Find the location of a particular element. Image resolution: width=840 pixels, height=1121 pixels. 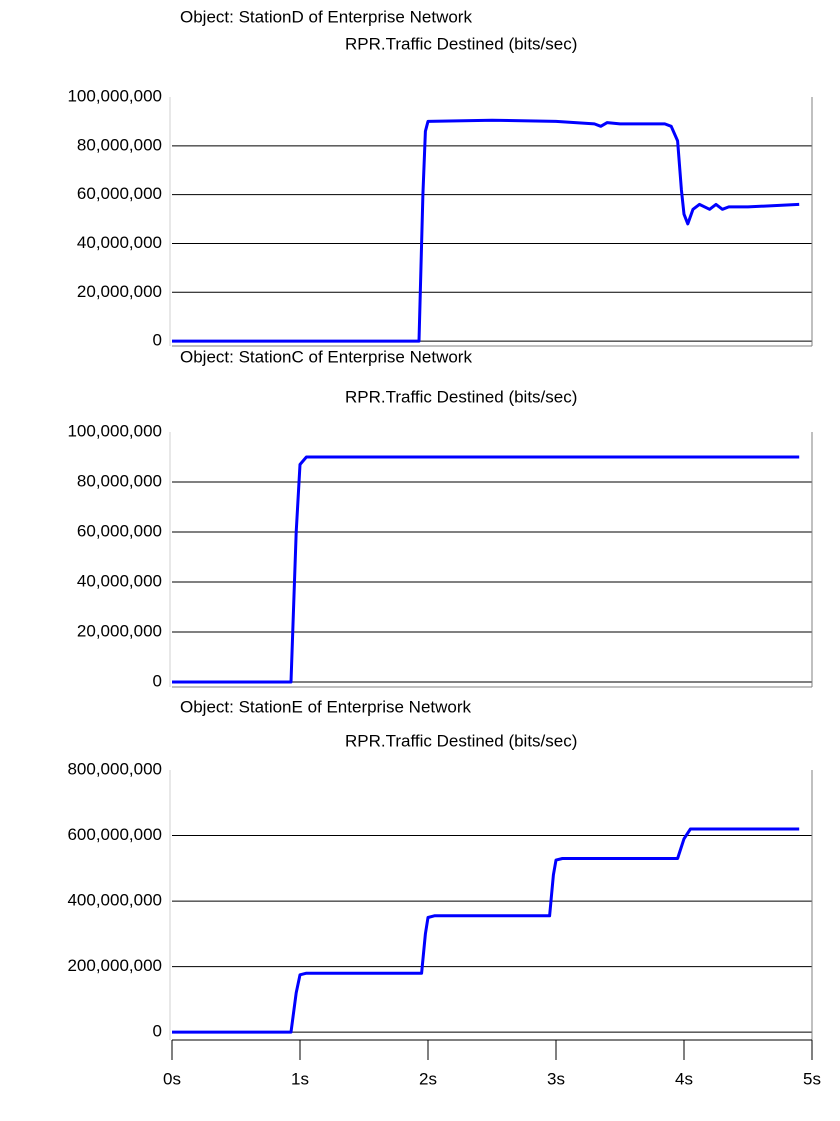

y-tick-label: 600,000,000 is located at coordinates (114, 834).